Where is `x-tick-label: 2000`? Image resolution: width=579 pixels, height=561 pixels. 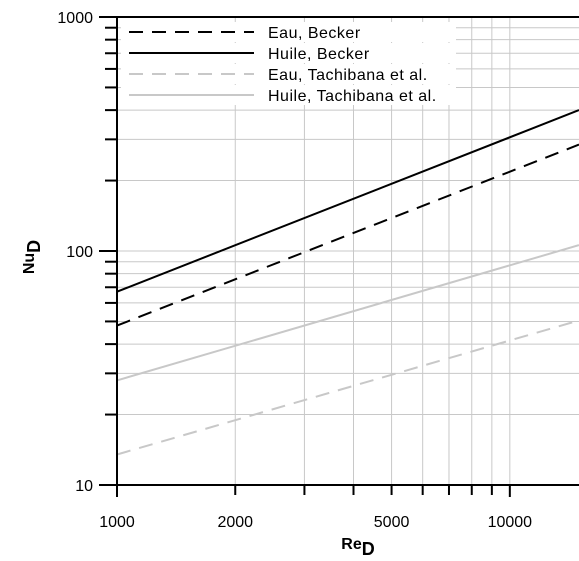 x-tick-label: 2000 is located at coordinates (235, 522).